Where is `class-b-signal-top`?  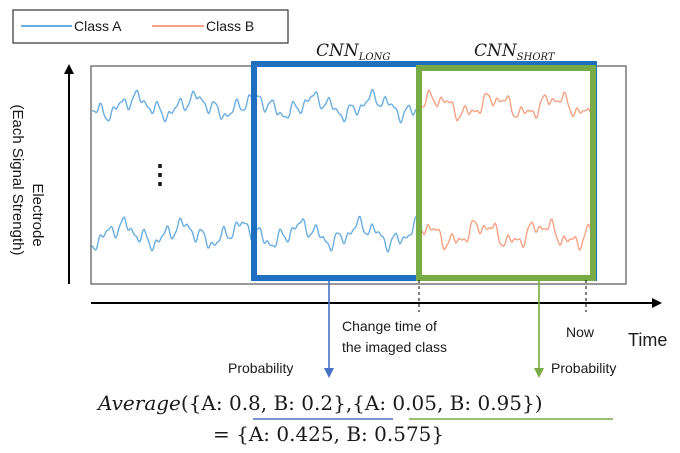 class-b-signal-top is located at coordinates (505, 105).